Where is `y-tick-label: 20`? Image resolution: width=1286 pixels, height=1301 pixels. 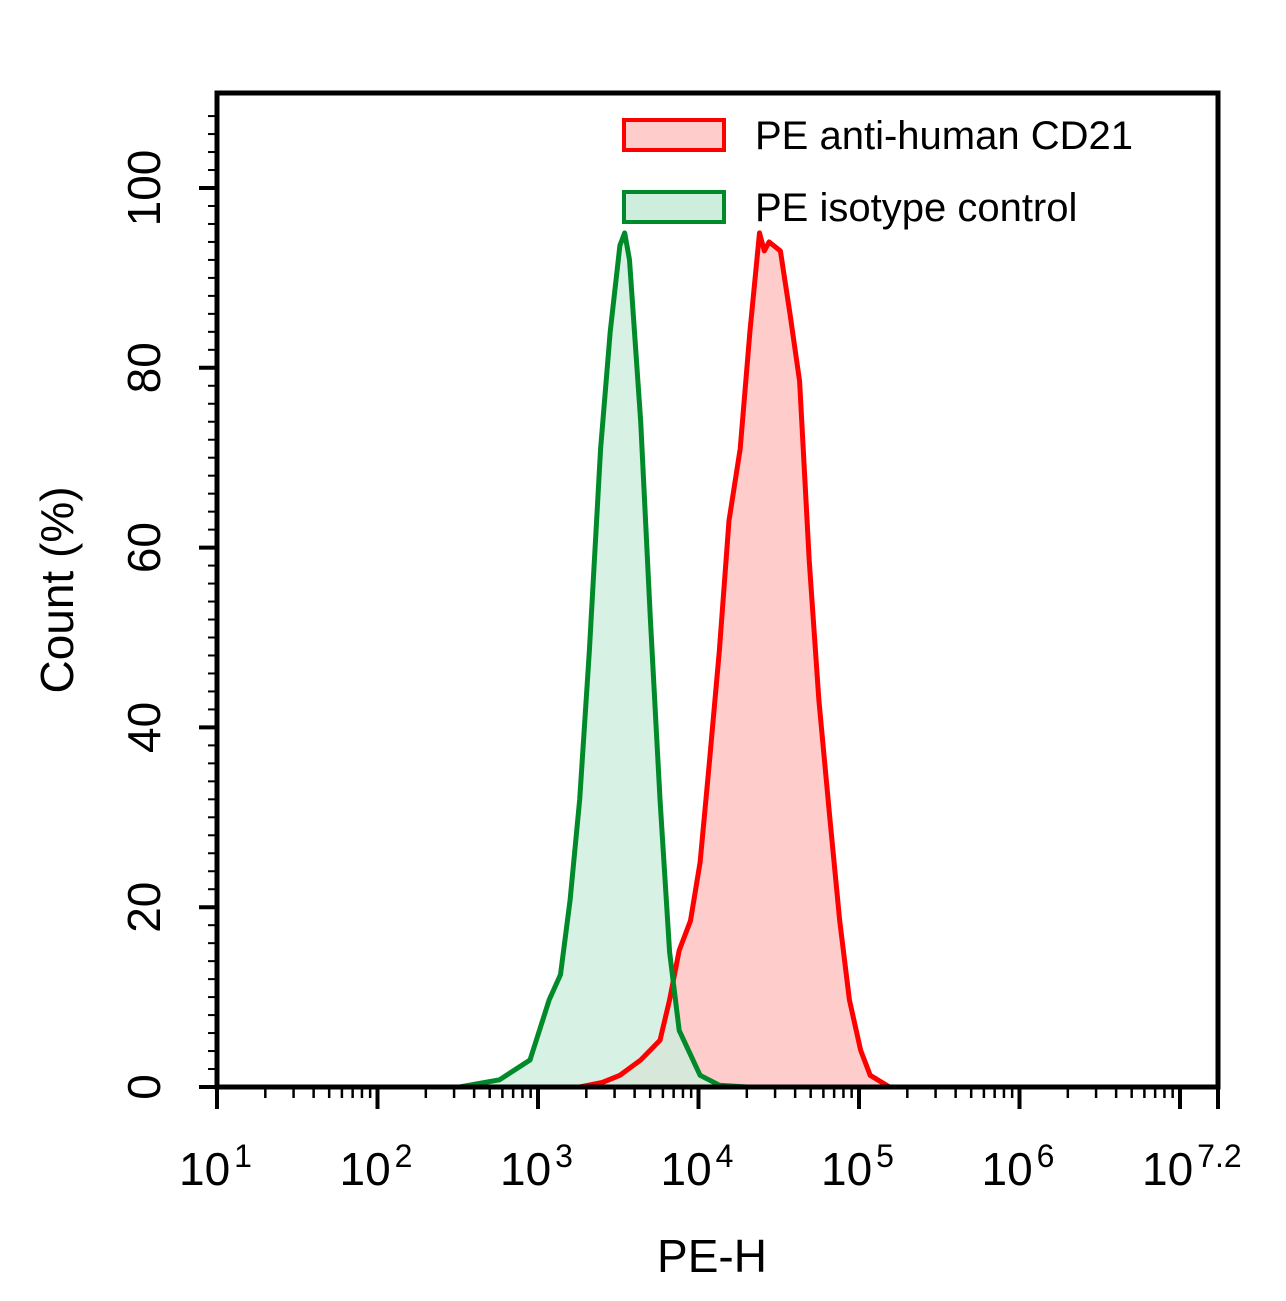
y-tick-label: 20 is located at coordinates (144, 907).